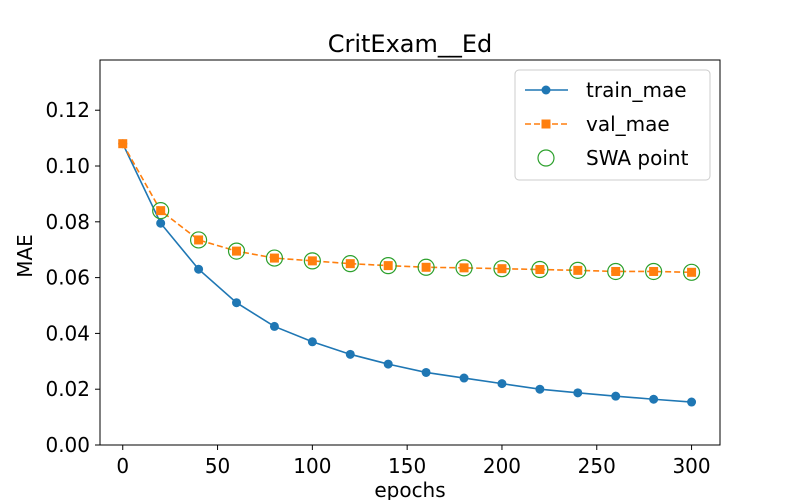 The image size is (800, 500). What do you see at coordinates (67, 110) in the screenshot?
I see `y-tick-label: 0.12` at bounding box center [67, 110].